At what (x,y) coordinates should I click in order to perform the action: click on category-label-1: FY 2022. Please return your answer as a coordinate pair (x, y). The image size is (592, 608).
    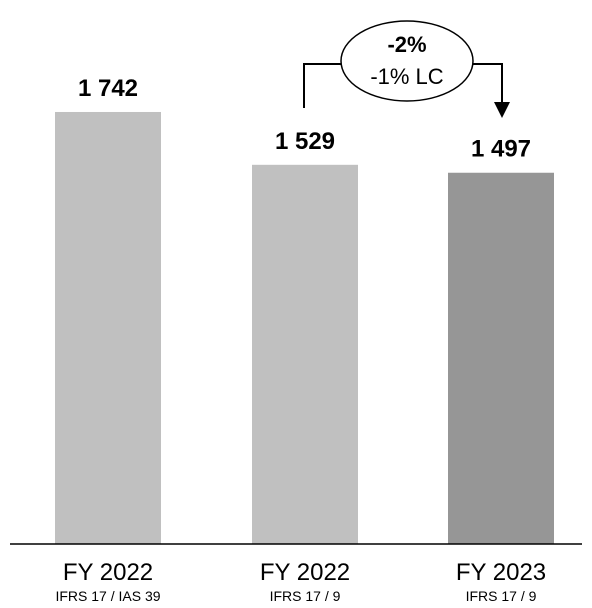
    Looking at the image, I should click on (108, 572).